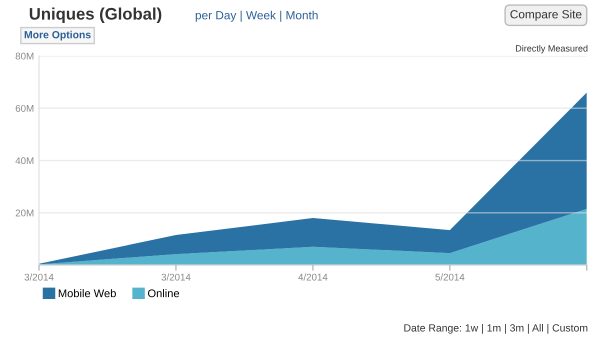  What do you see at coordinates (164, 293) in the screenshot?
I see `legend-label: Online` at bounding box center [164, 293].